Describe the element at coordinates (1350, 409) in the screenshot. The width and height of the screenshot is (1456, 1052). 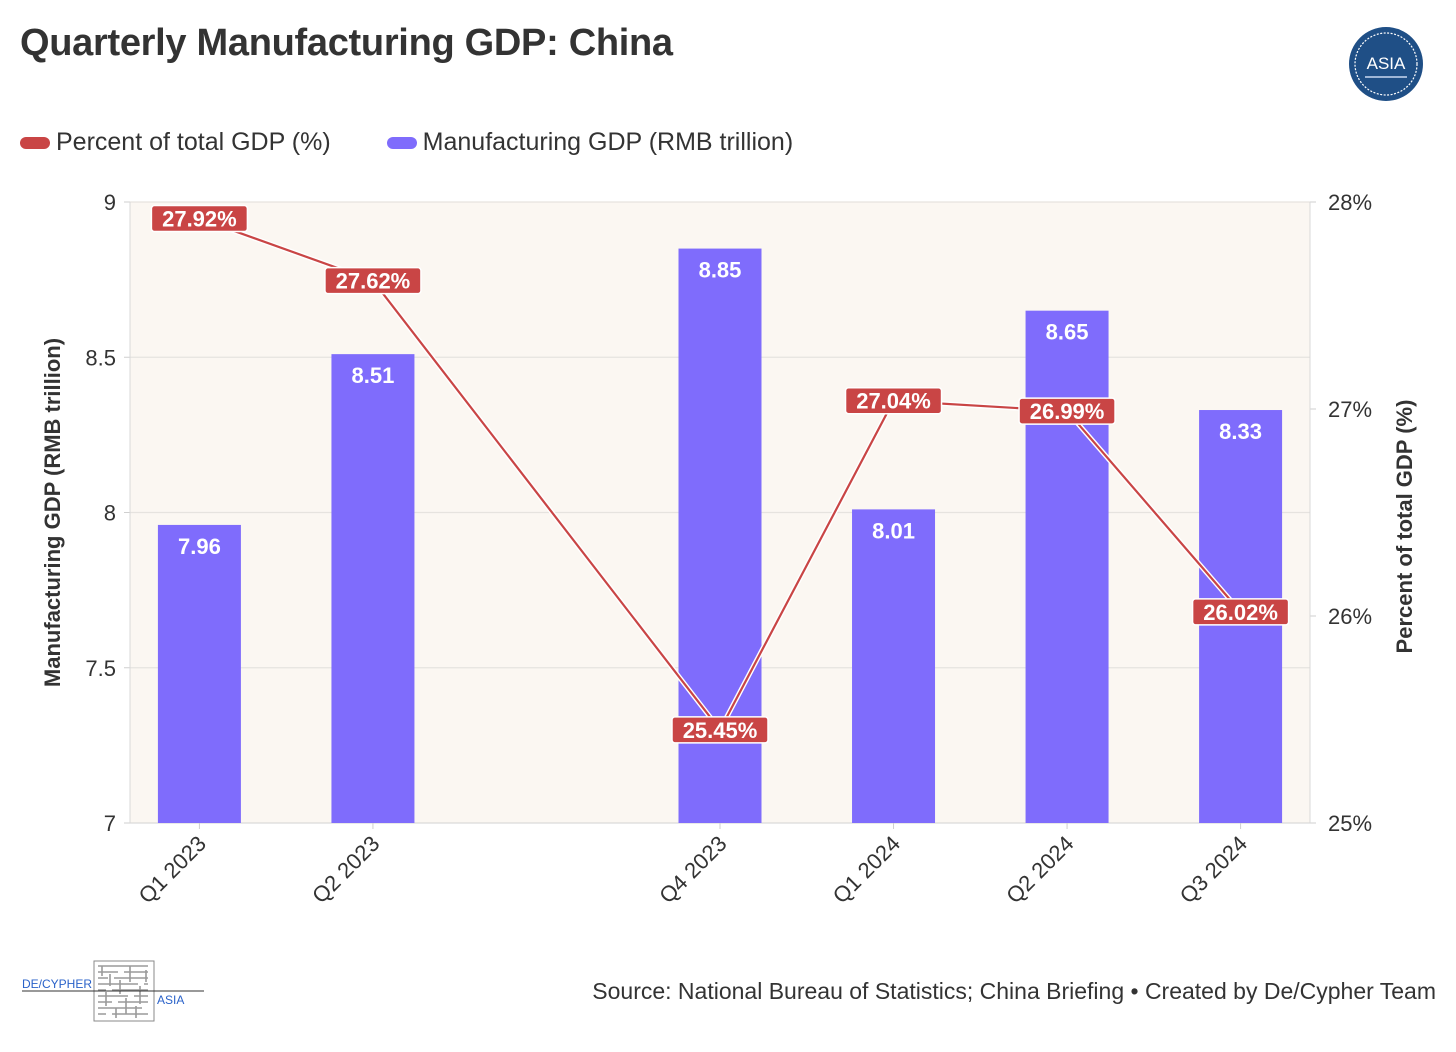
I see `y-right-tick-label: 27%` at that location.